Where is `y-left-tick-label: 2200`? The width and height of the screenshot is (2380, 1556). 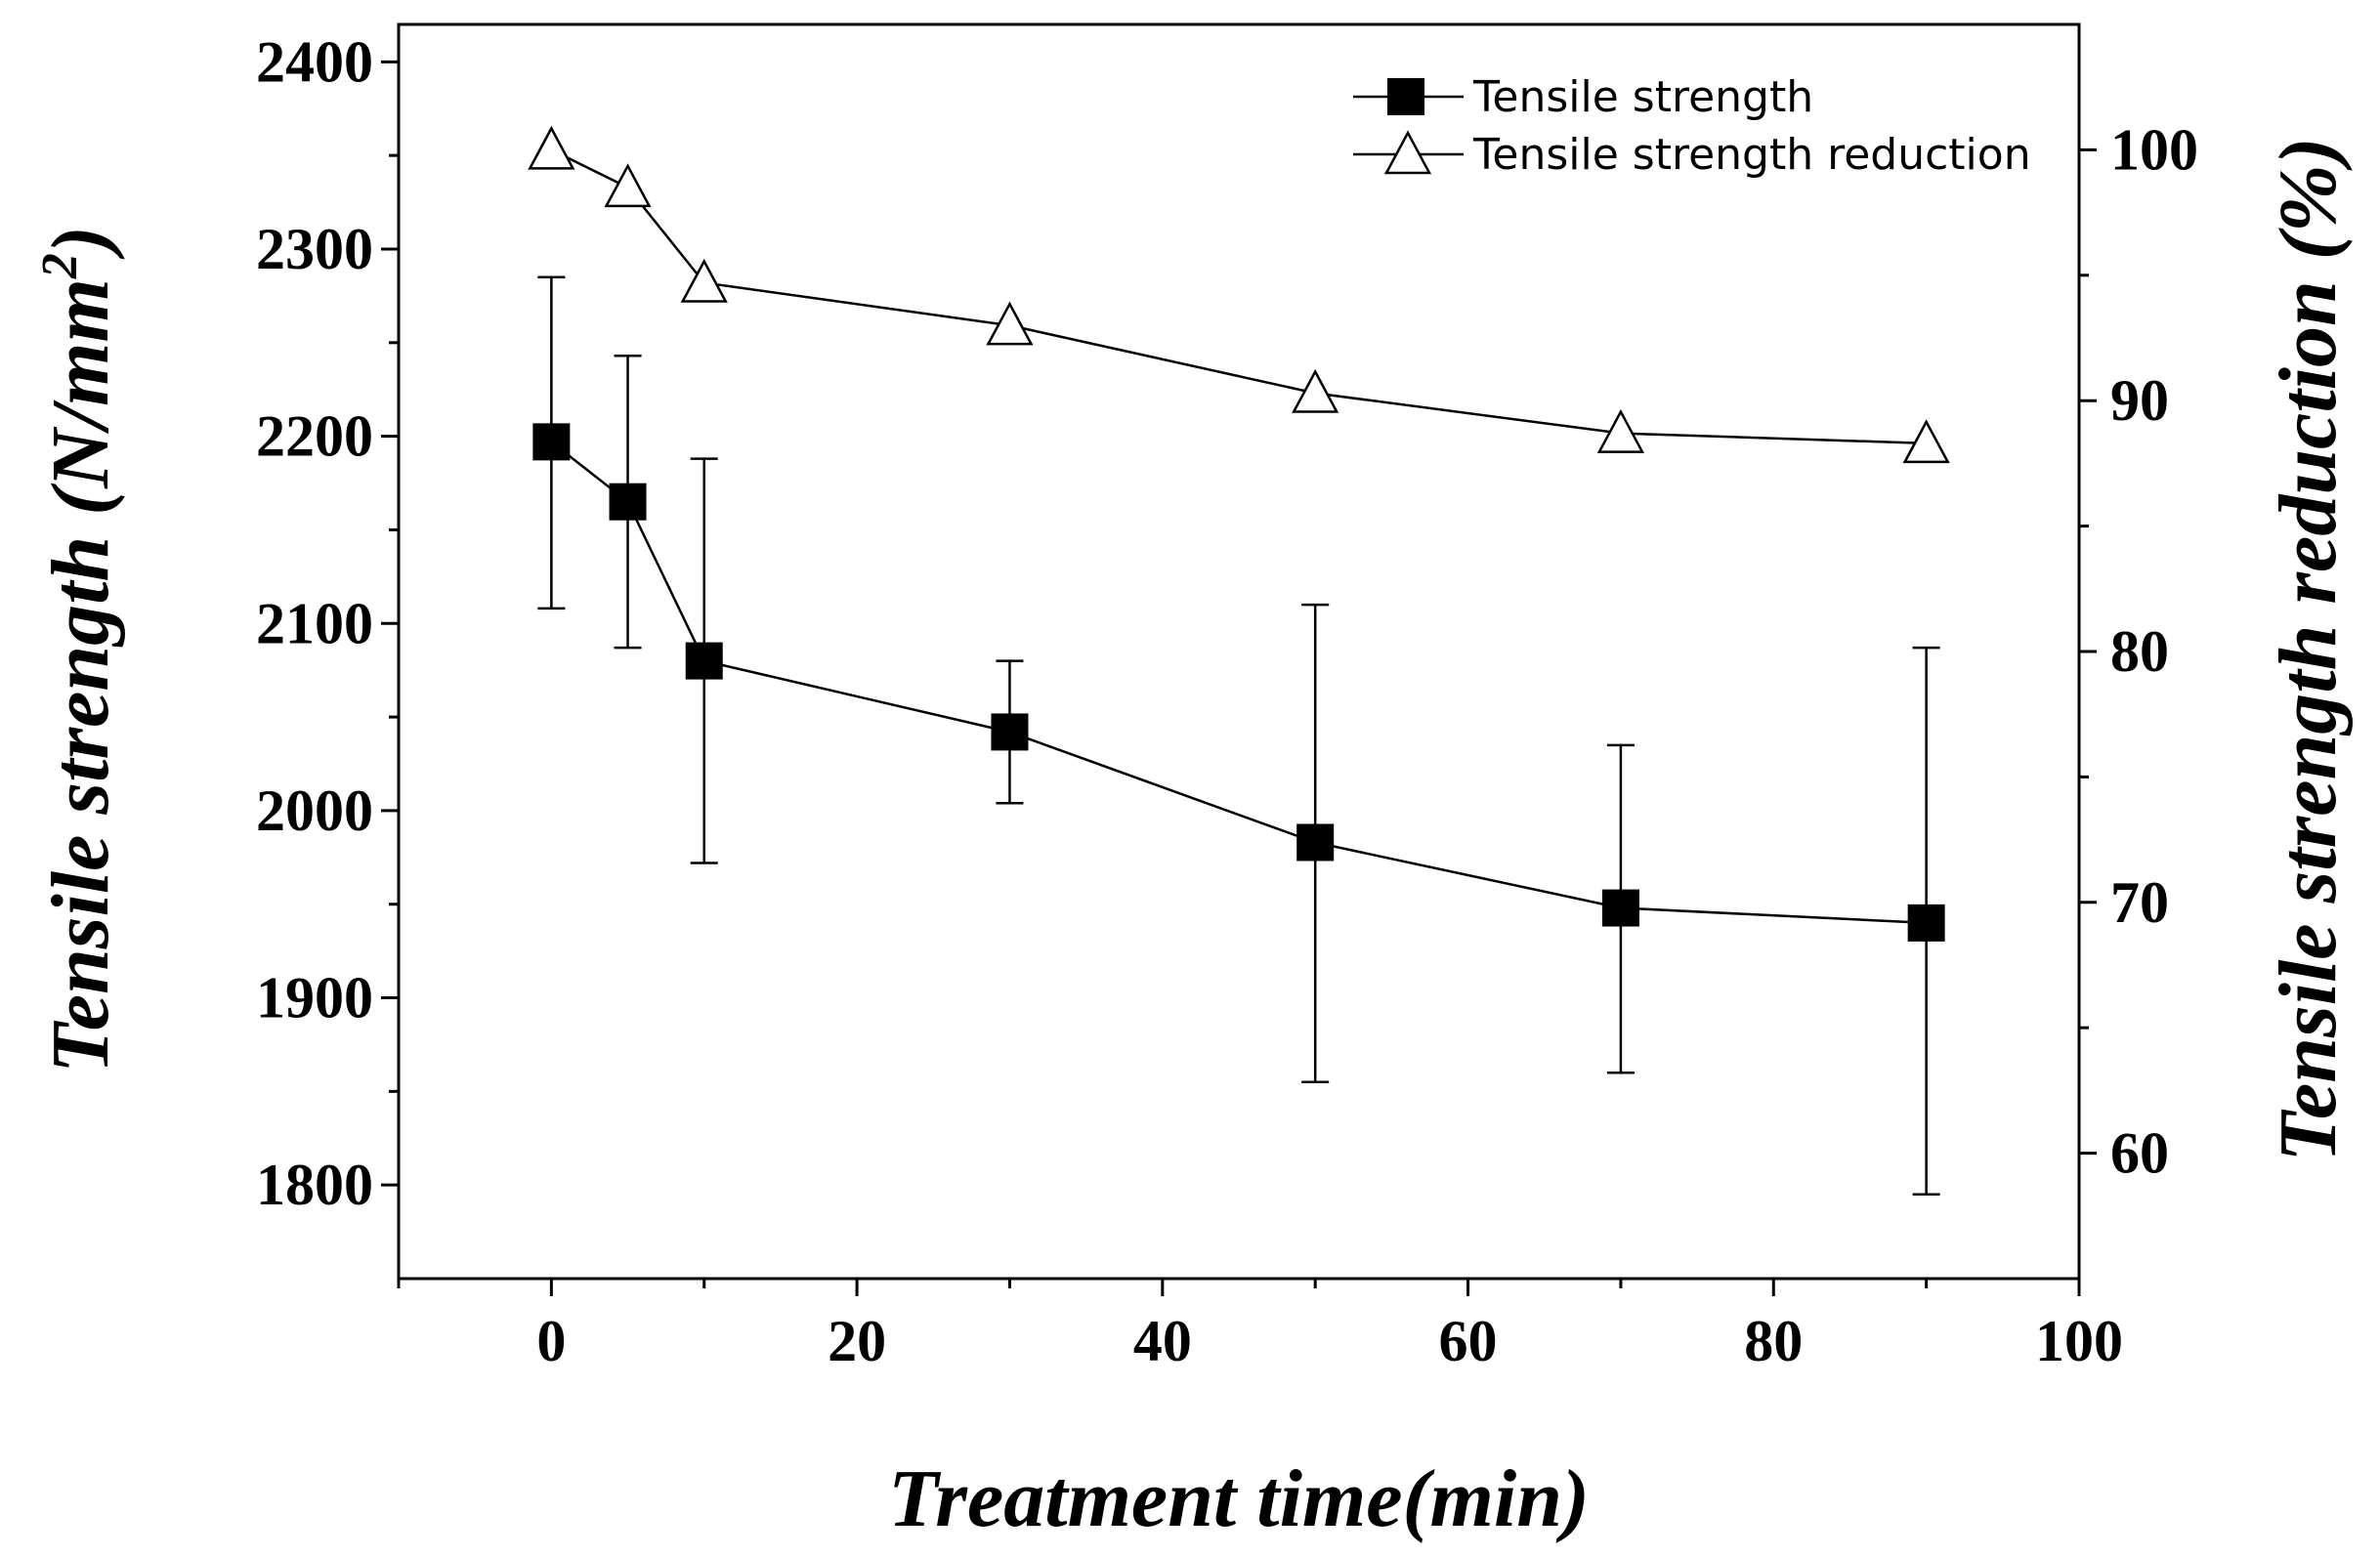
y-left-tick-label: 2200 is located at coordinates (314, 436).